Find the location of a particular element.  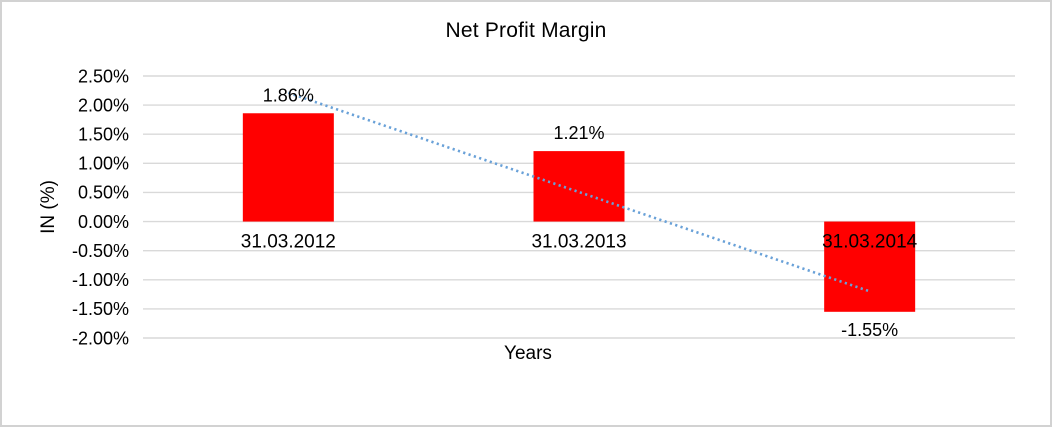

chart-title: Net Profit Margin is located at coordinates (526, 30).